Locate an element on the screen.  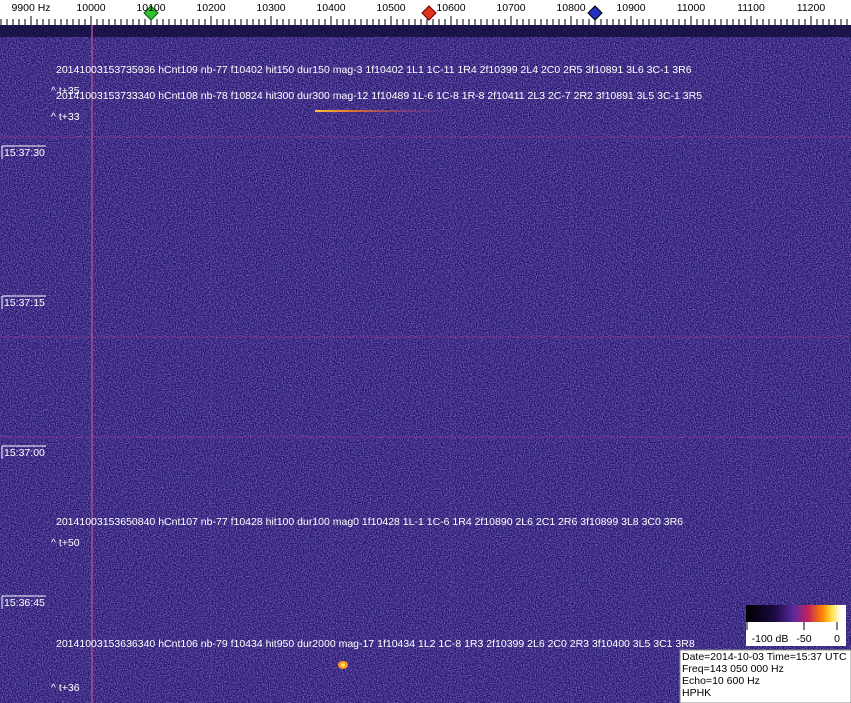
event-offset: ^ t+36 is located at coordinates (65, 688).